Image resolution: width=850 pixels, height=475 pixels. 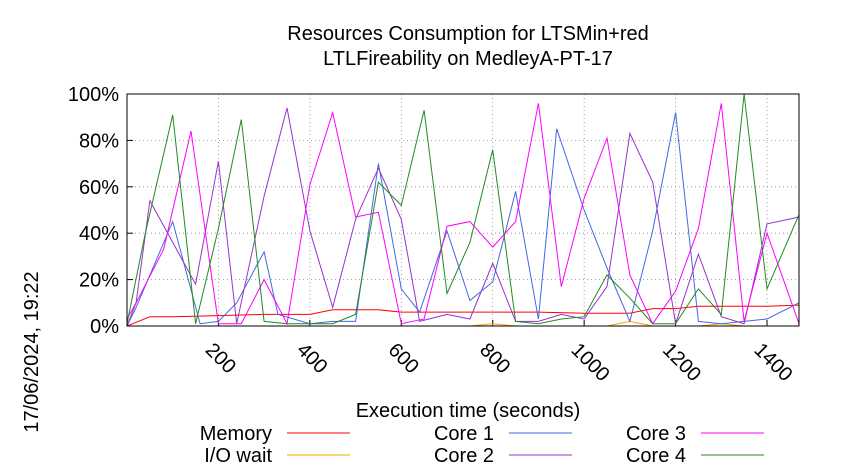 I want to click on x-tick-label: 800, so click(x=494, y=358).